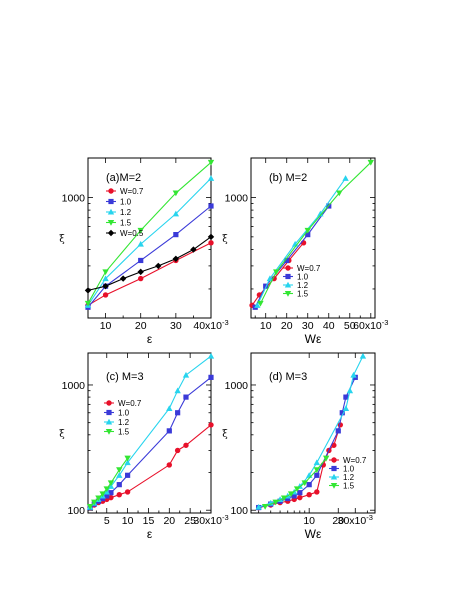 The width and height of the screenshot is (463, 599). I want to click on legend-entry: W=0.5, so click(132, 233).